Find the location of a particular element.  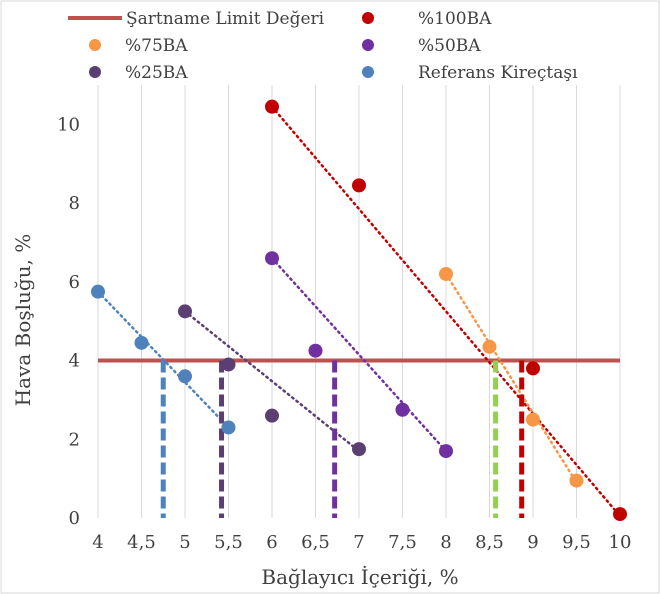

x-tick-label: 10 is located at coordinates (620, 542).